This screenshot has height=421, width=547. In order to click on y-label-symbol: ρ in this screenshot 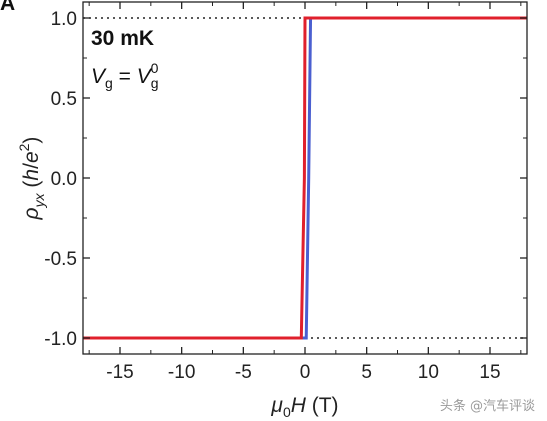, I will do `click(31, 213)`.